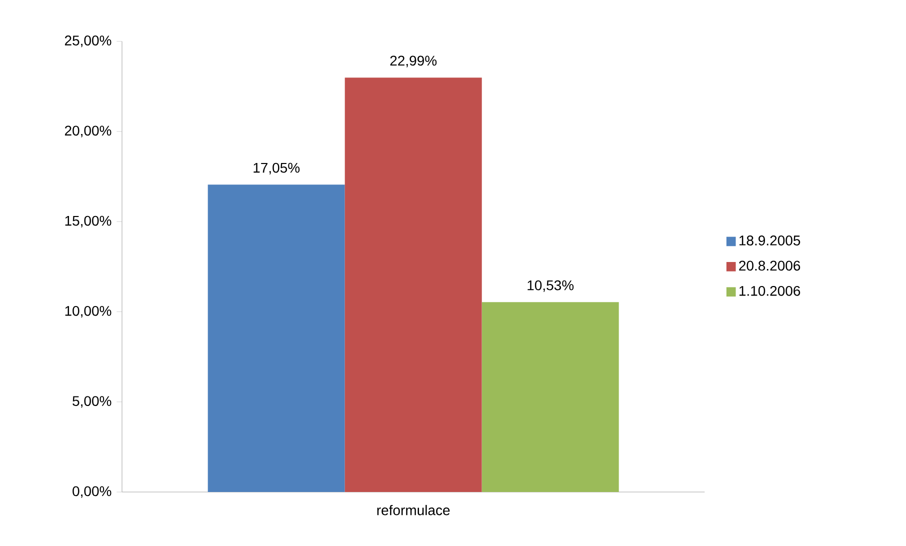 Image resolution: width=906 pixels, height=546 pixels. I want to click on y-tick-label: 5,00%, so click(92, 402).